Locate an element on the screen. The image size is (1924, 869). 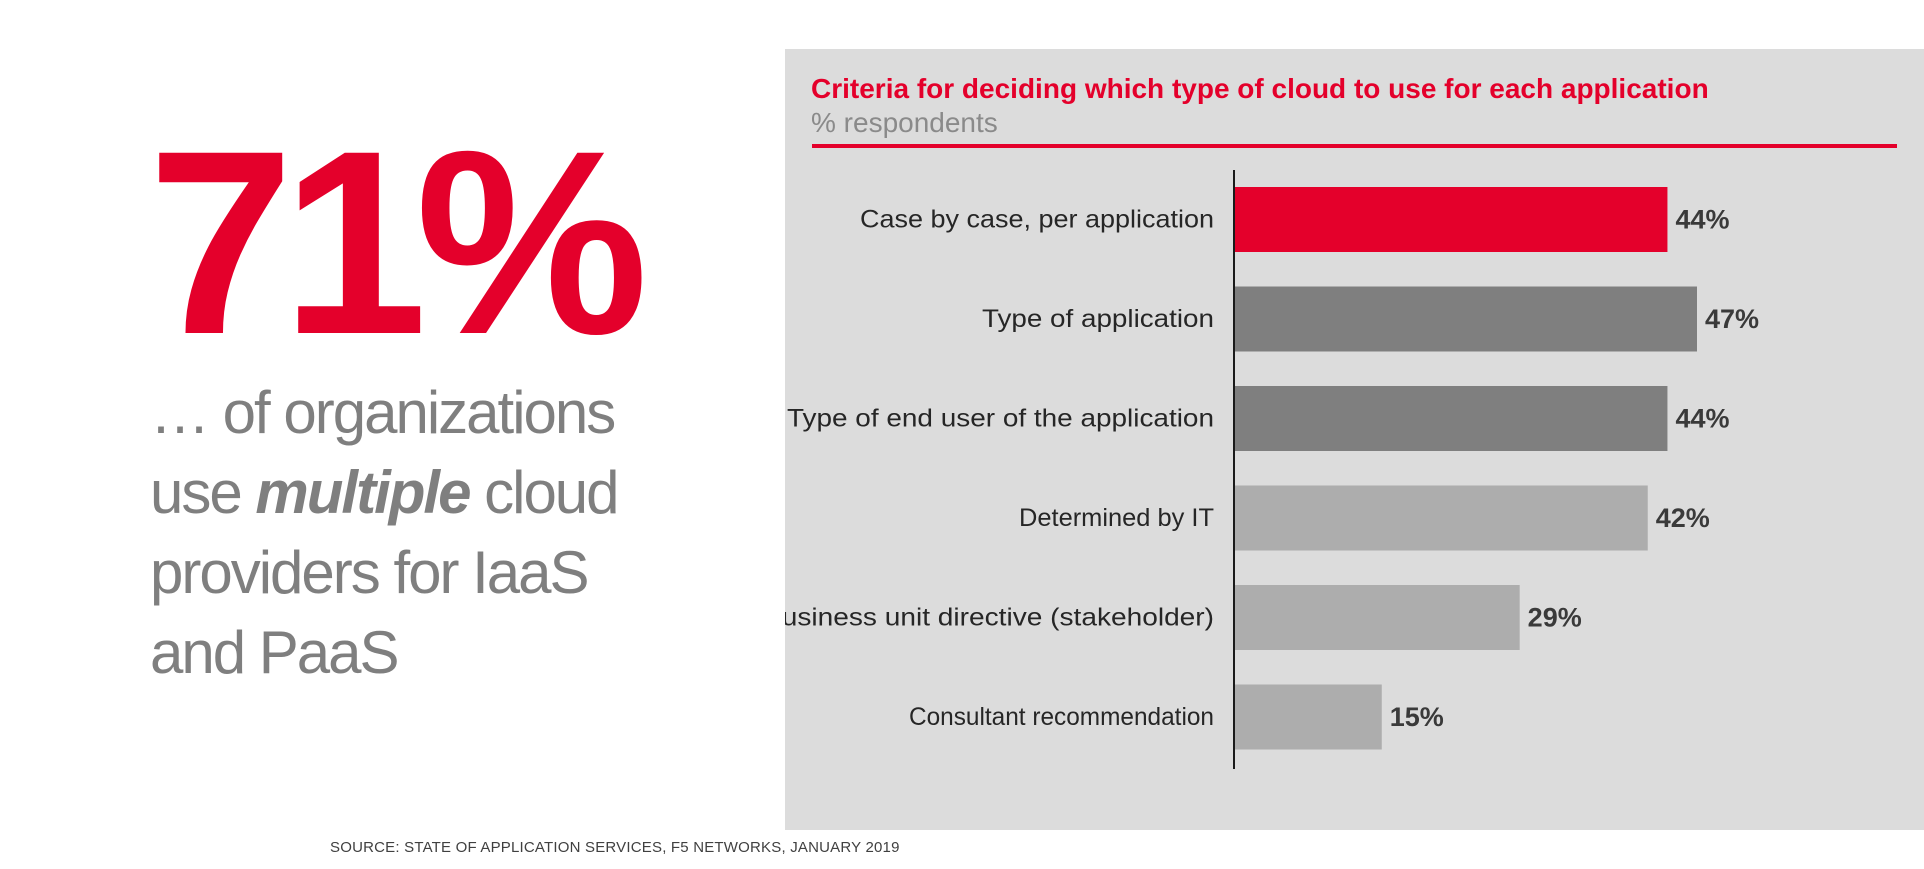
value-label: 15% is located at coordinates (1417, 717).